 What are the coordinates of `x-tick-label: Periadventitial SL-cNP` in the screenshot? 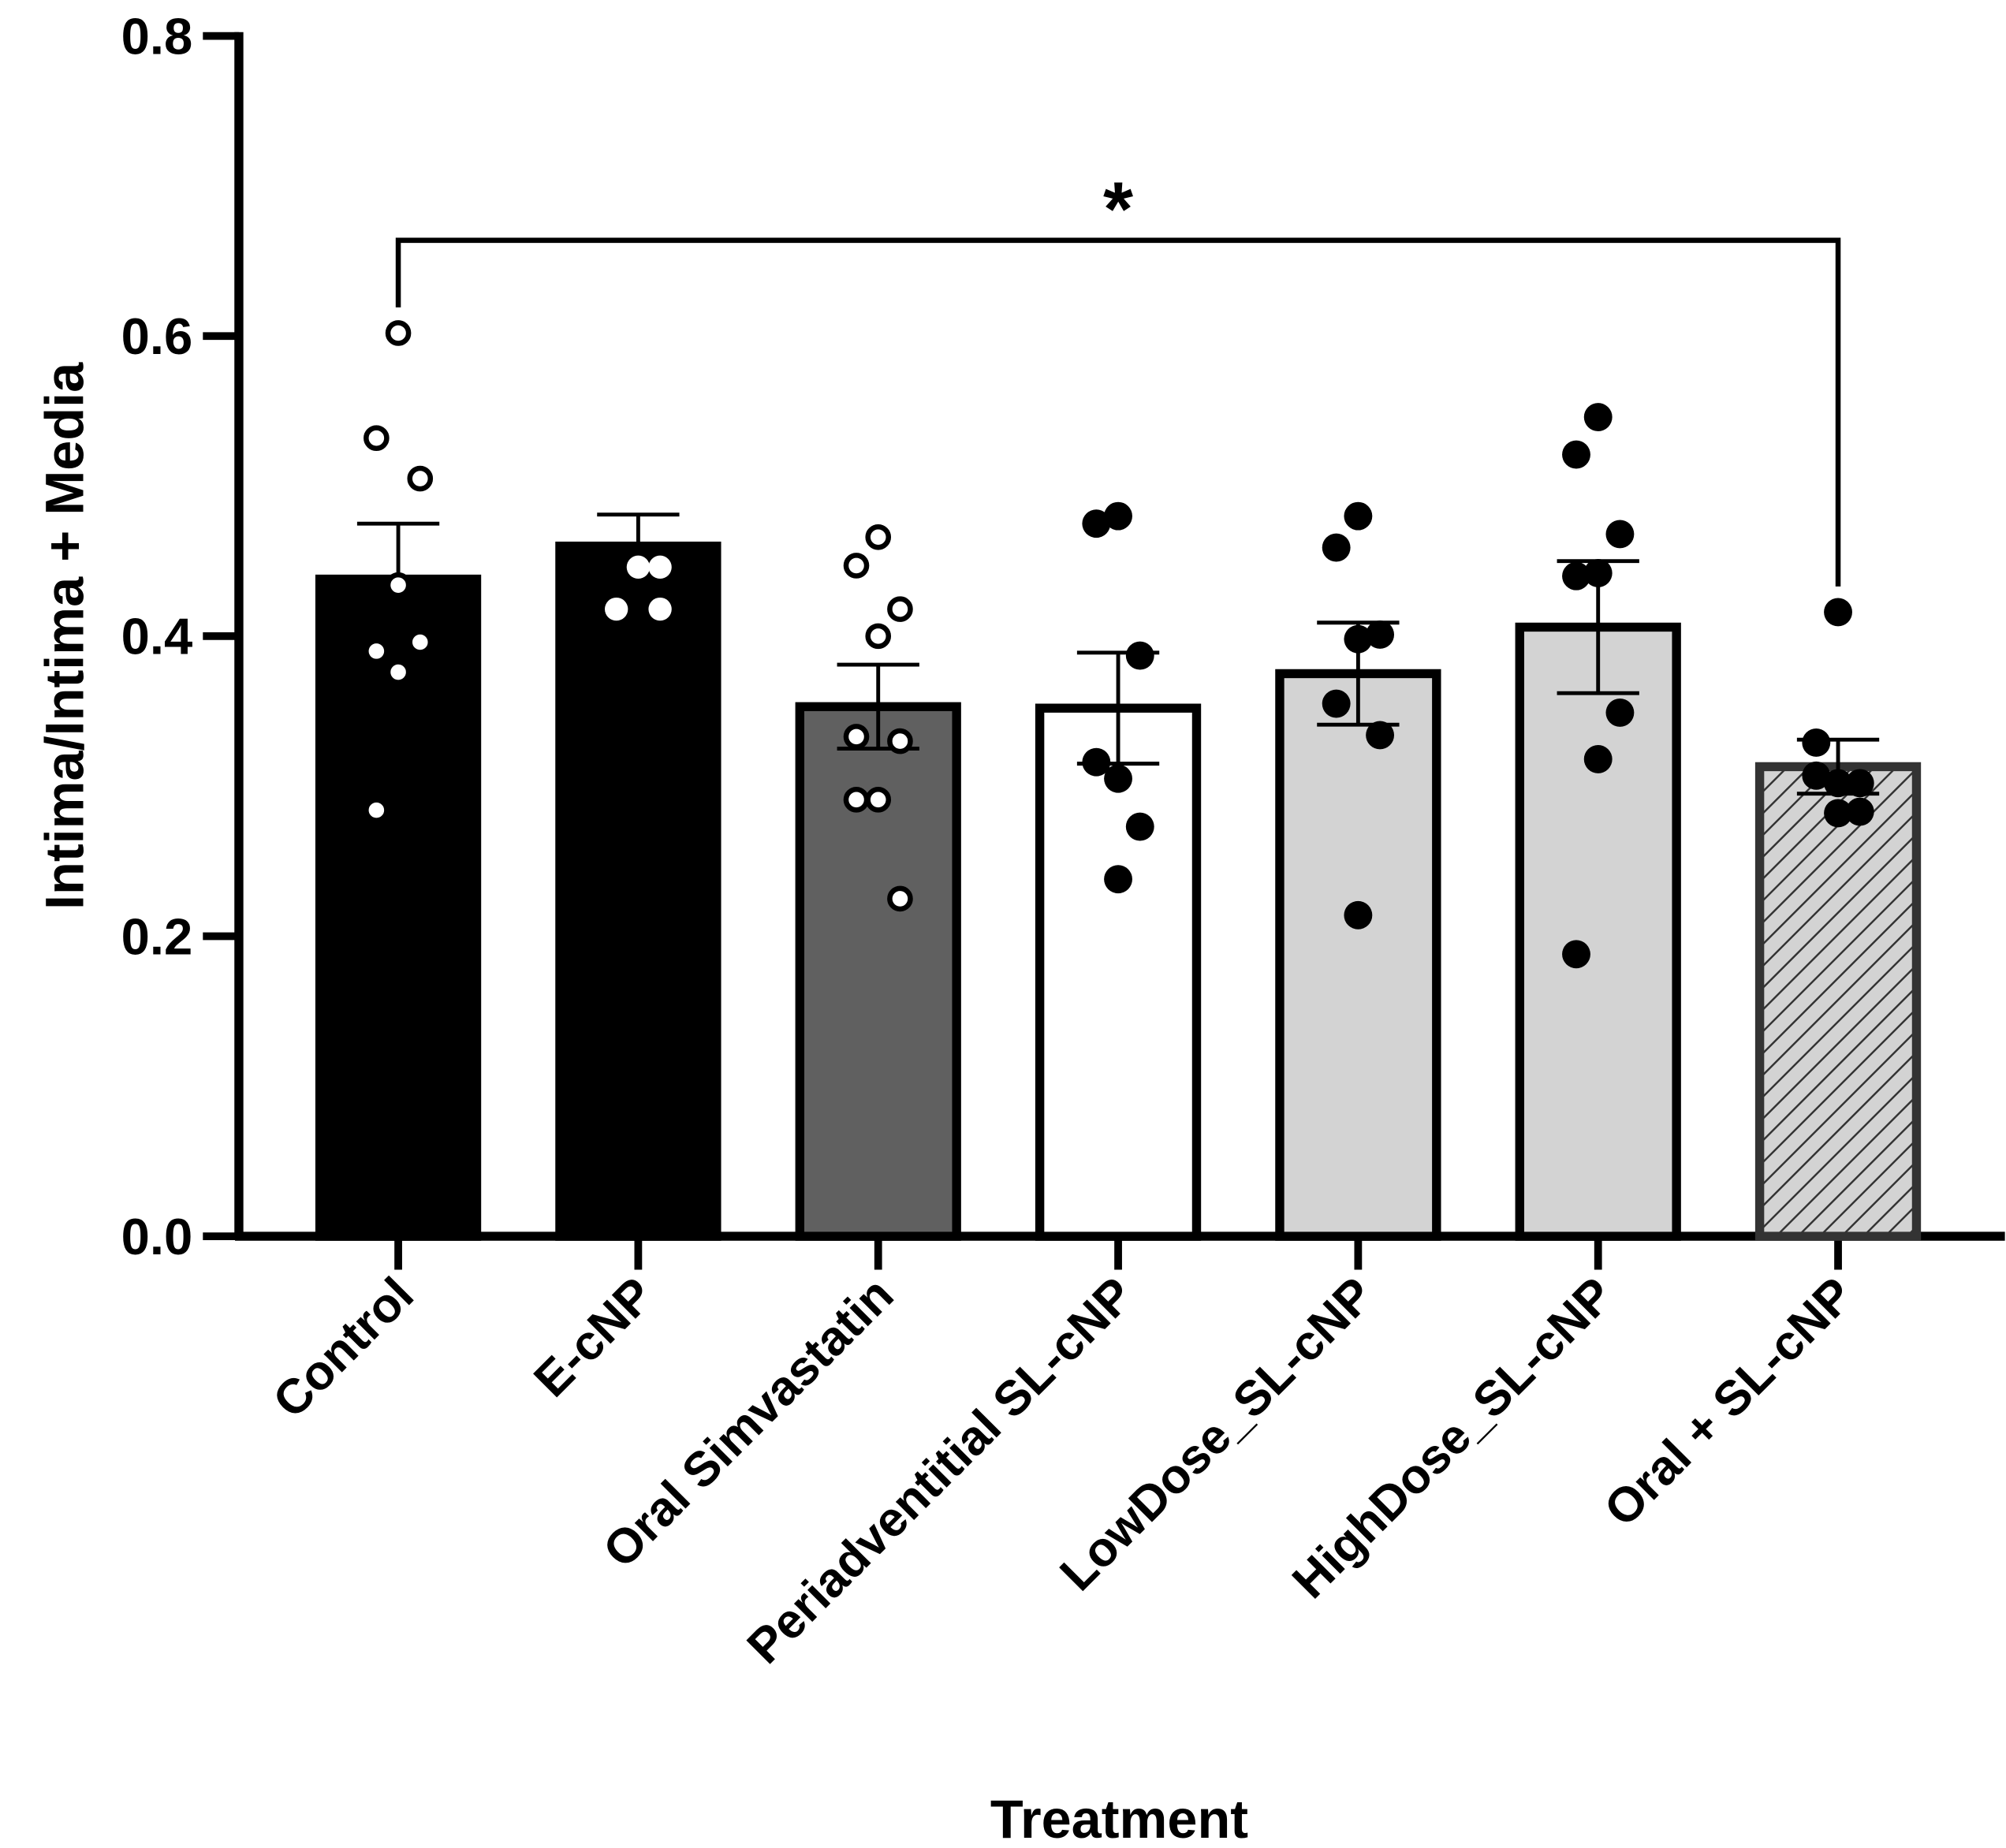 It's located at (940, 1470).